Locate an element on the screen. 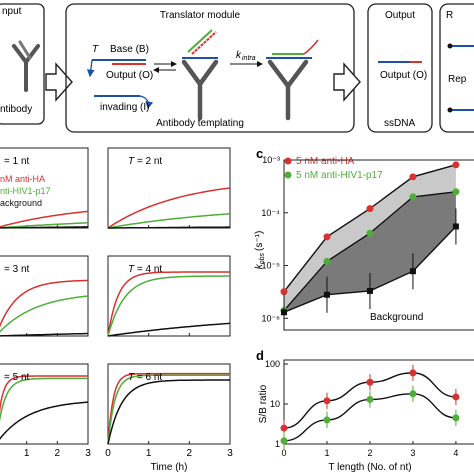 The width and height of the screenshot is (474, 474). antibody-templating-label: Antibody templating is located at coordinates (200, 123).